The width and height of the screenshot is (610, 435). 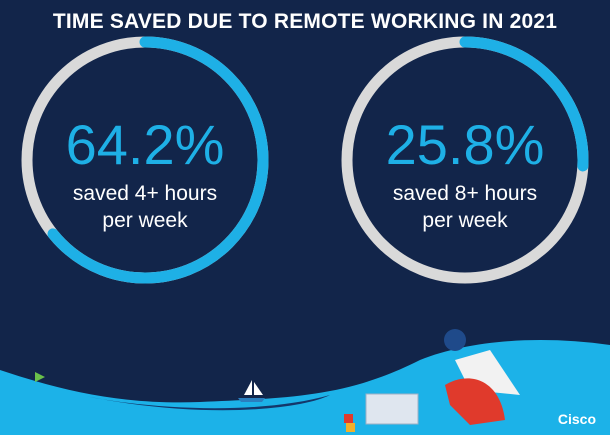 I want to click on donut-right-value: 25.8%, so click(x=465, y=144).